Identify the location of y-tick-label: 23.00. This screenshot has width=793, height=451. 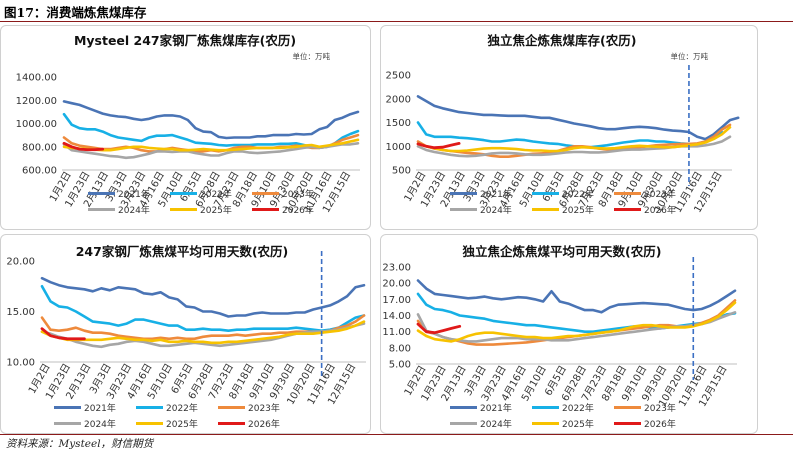
(396, 268).